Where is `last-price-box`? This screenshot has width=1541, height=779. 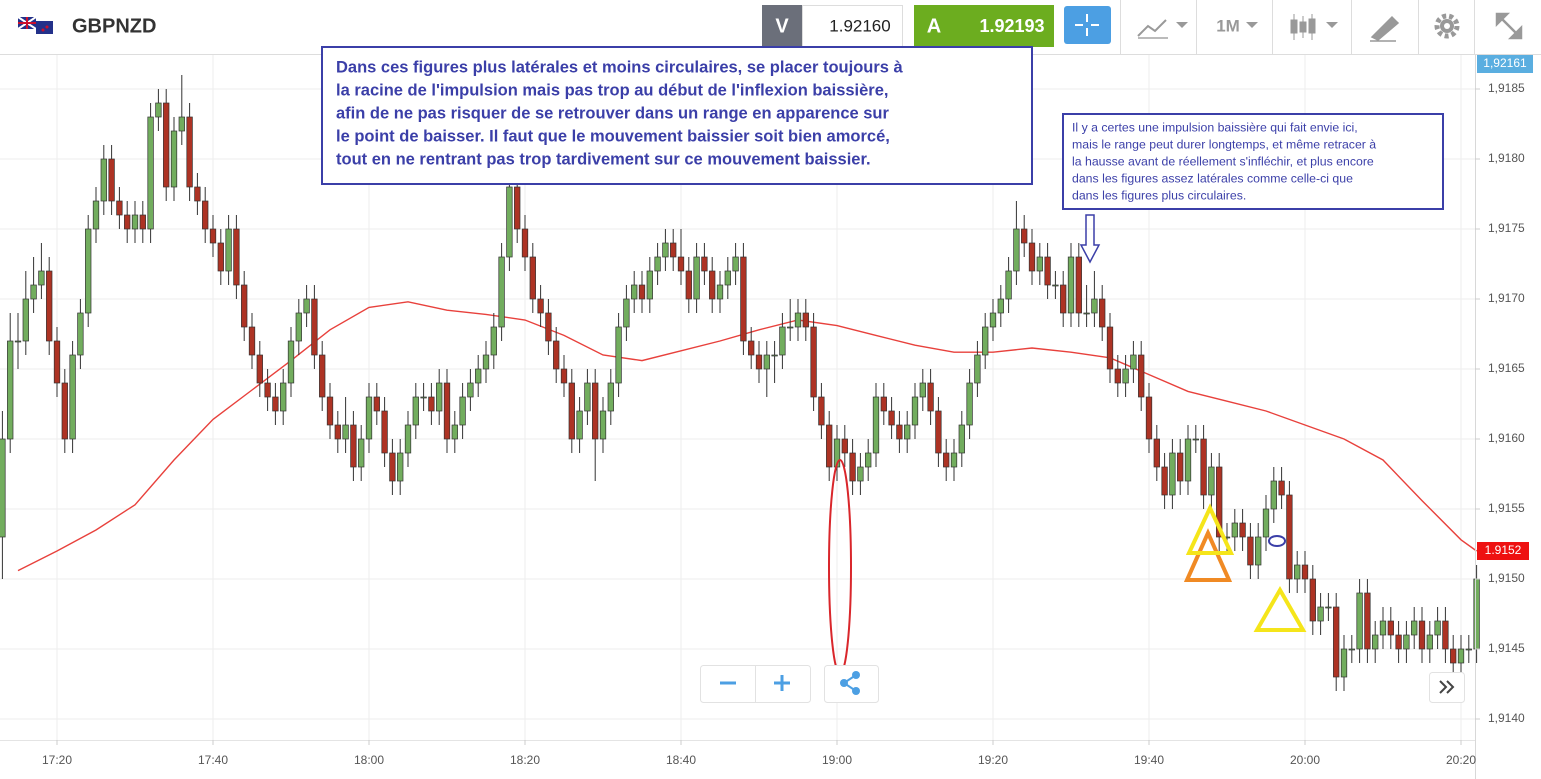
last-price-box is located at coordinates (1503, 551).